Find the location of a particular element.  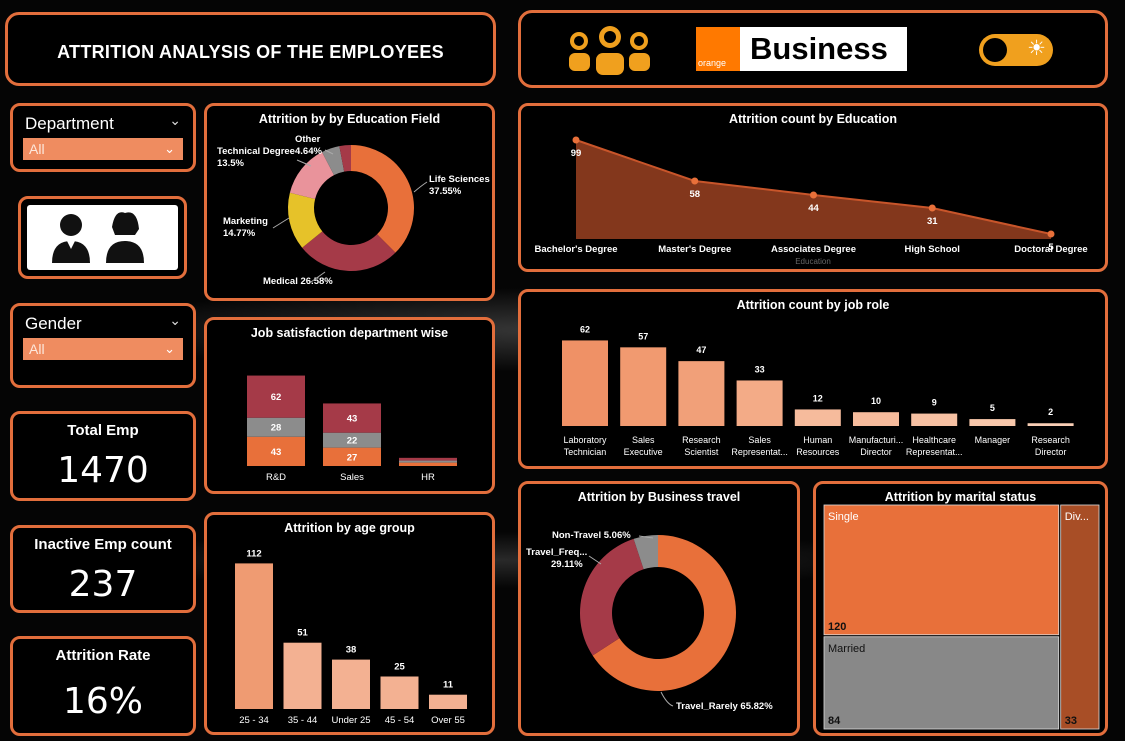

data-label: 38 is located at coordinates (351, 650).